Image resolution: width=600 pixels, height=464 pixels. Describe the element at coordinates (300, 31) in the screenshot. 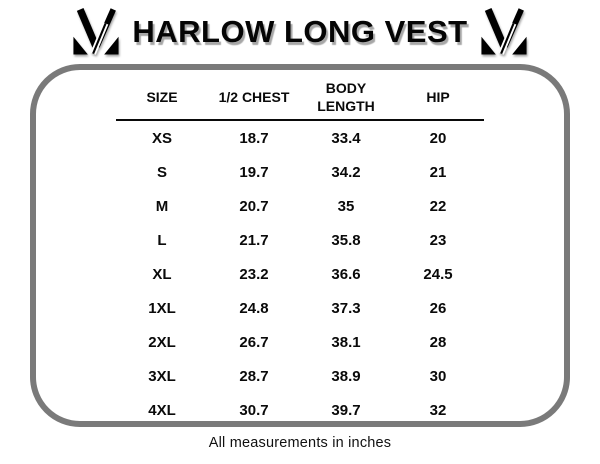

I see `page-title: HARLOW LONG VEST` at that location.